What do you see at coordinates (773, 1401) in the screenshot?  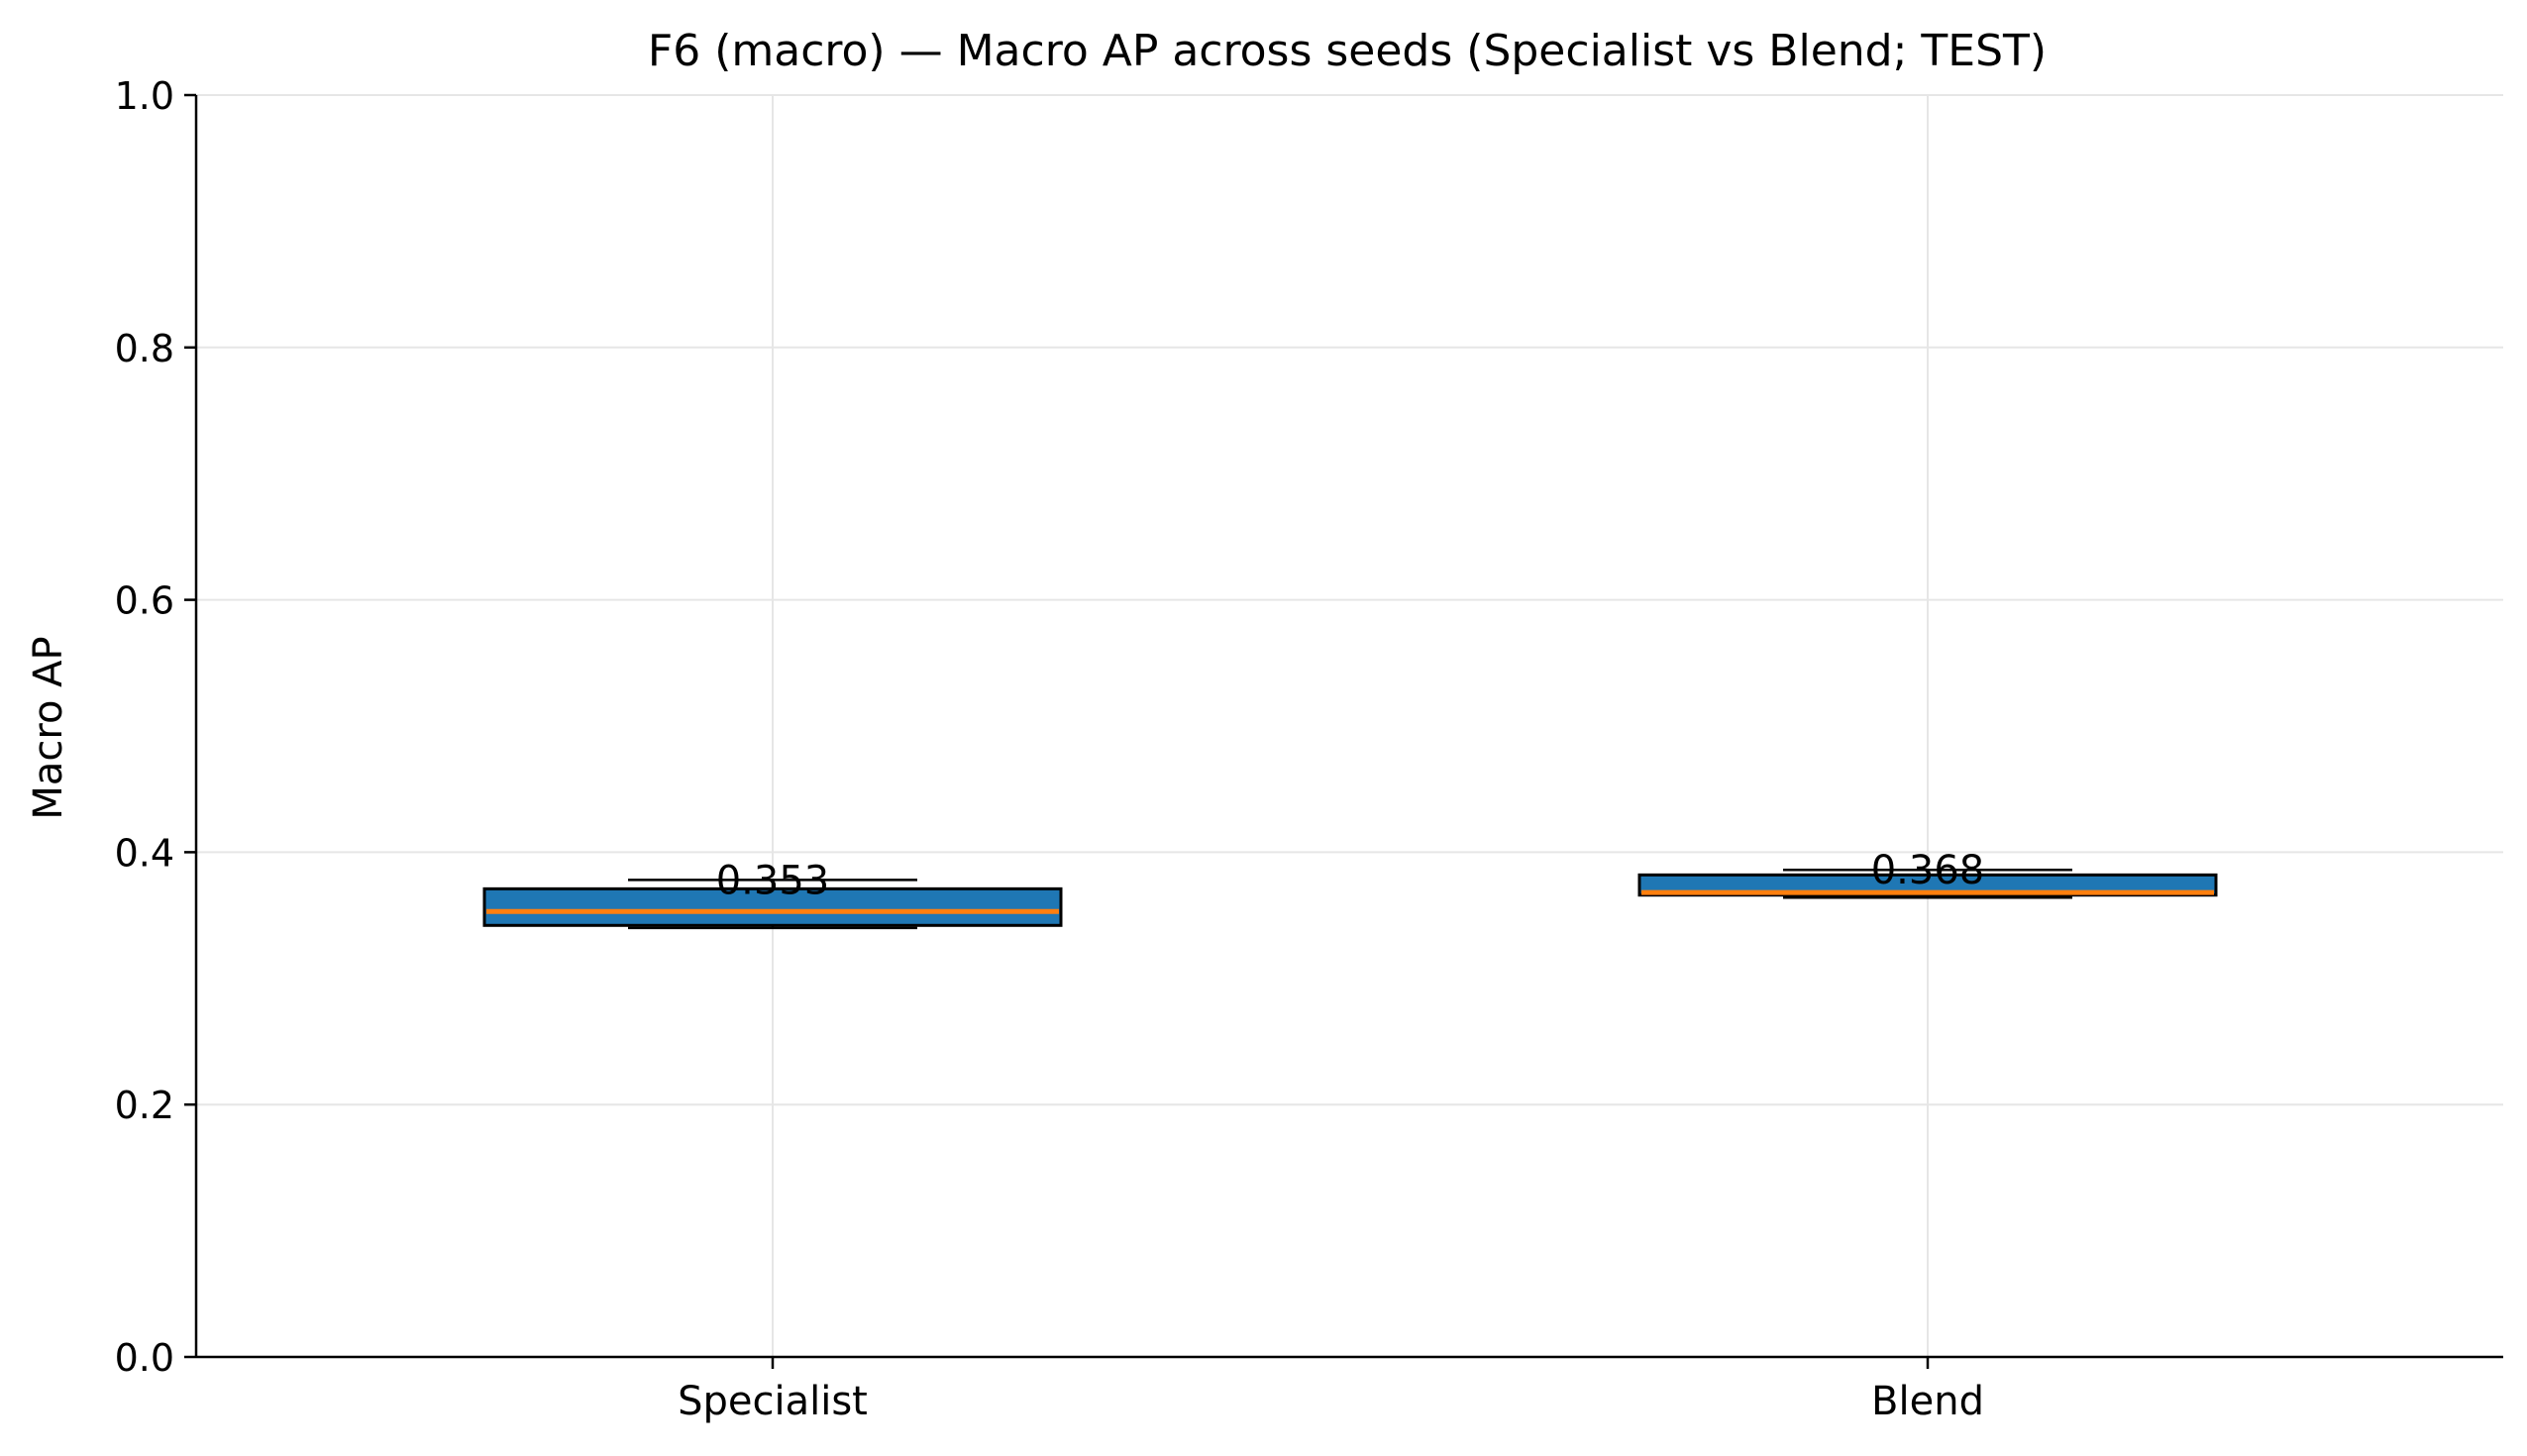 I see `x-tick-label: Specialist` at bounding box center [773, 1401].